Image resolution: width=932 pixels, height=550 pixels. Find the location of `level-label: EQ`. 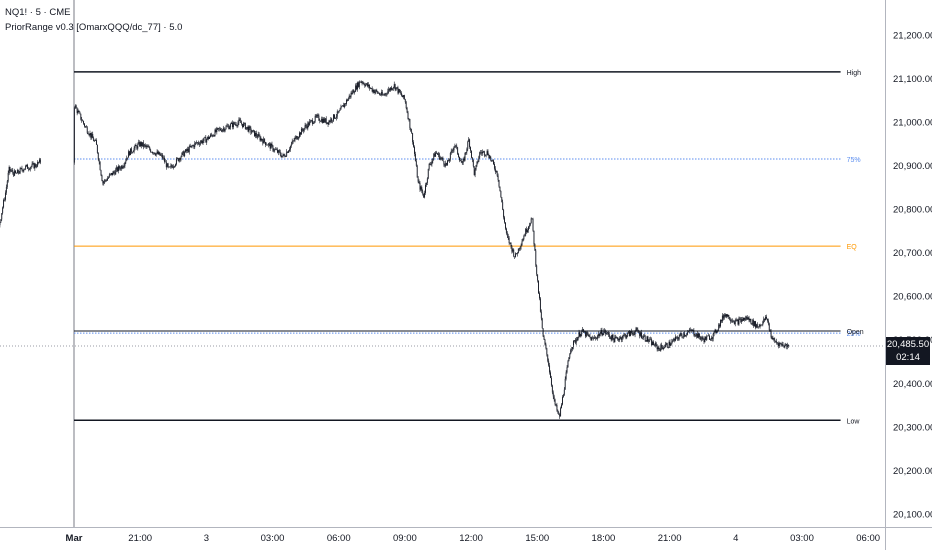

level-label: EQ is located at coordinates (852, 247).